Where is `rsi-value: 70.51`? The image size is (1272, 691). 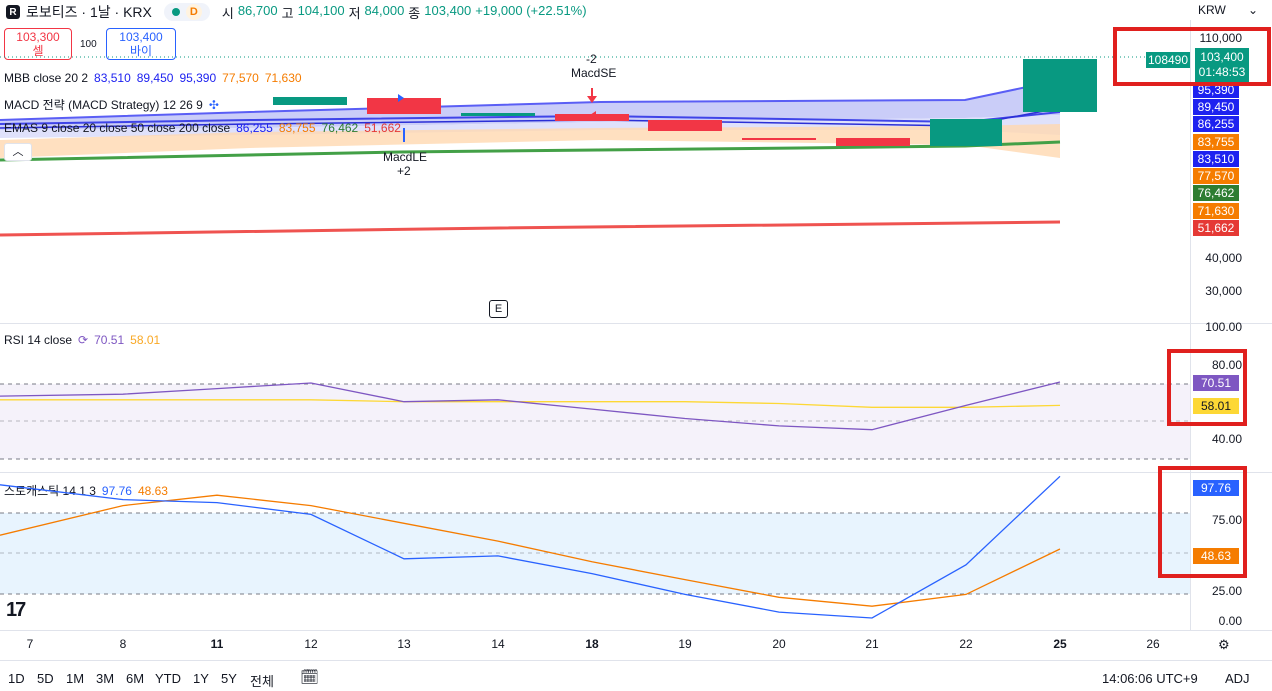
rsi-value: 70.51 is located at coordinates (109, 340).